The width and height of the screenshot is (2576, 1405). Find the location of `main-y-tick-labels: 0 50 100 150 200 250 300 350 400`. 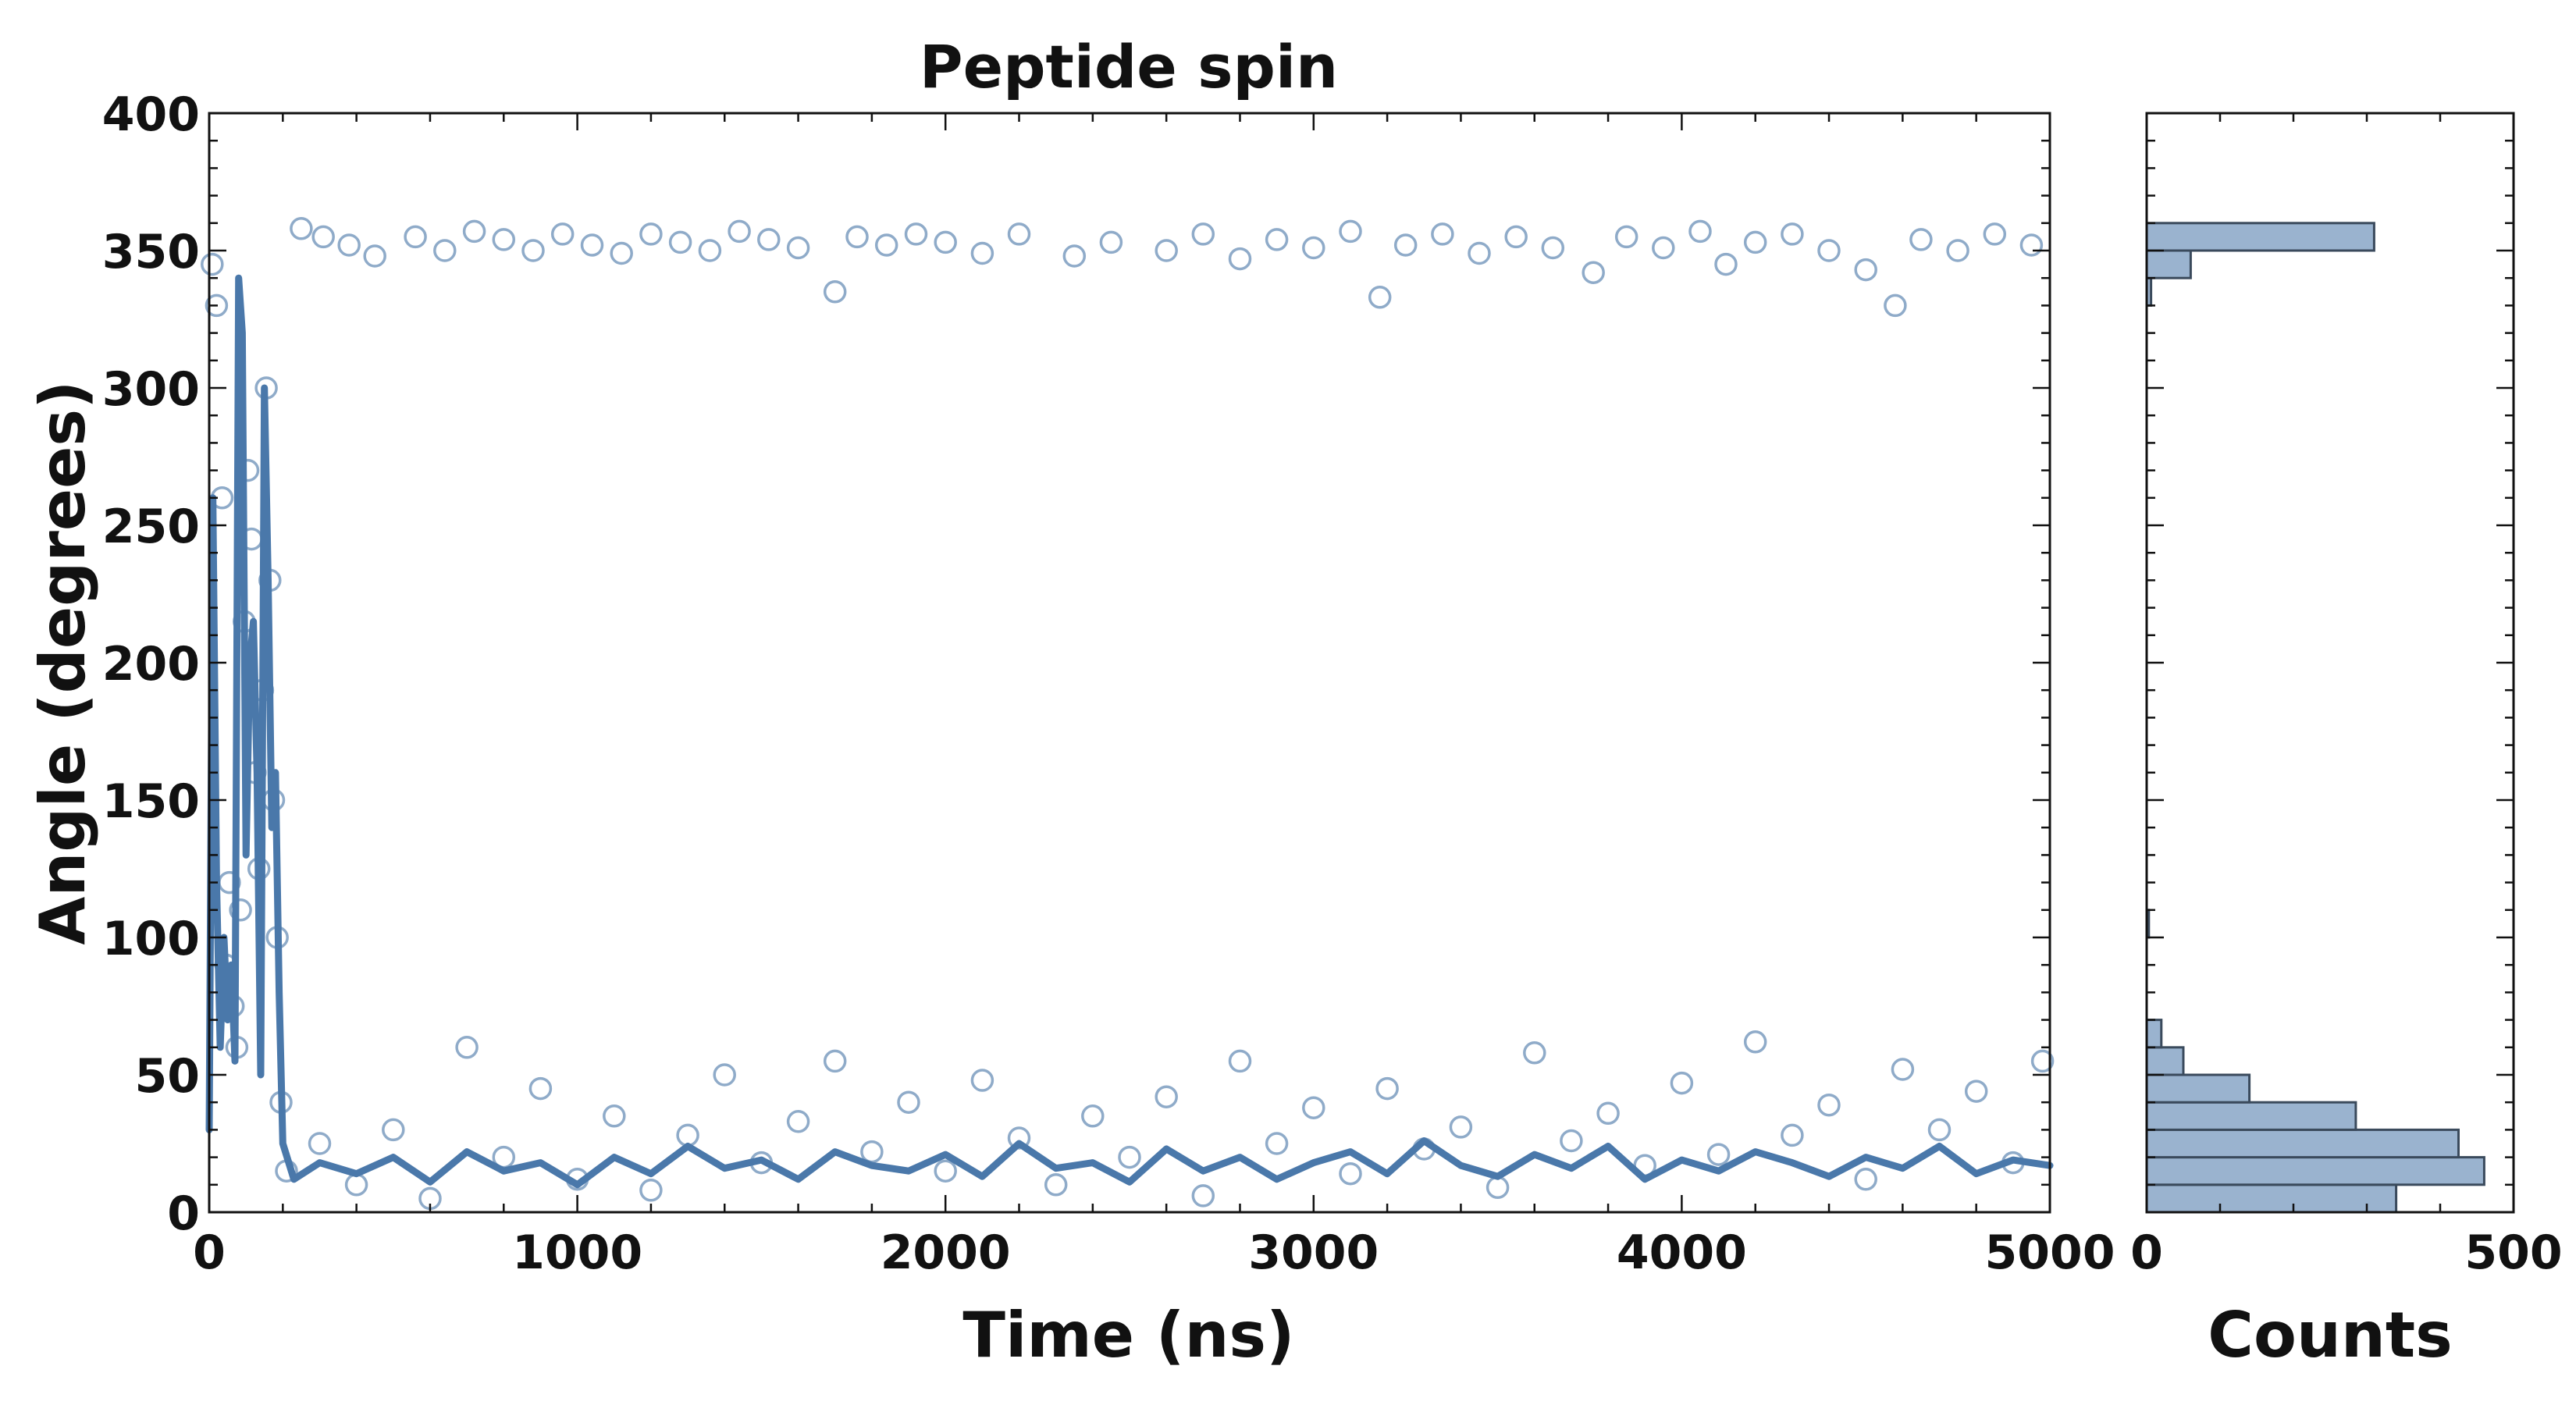

main-y-tick-labels: 0 50 100 150 200 250 300 350 400 is located at coordinates (151, 664).